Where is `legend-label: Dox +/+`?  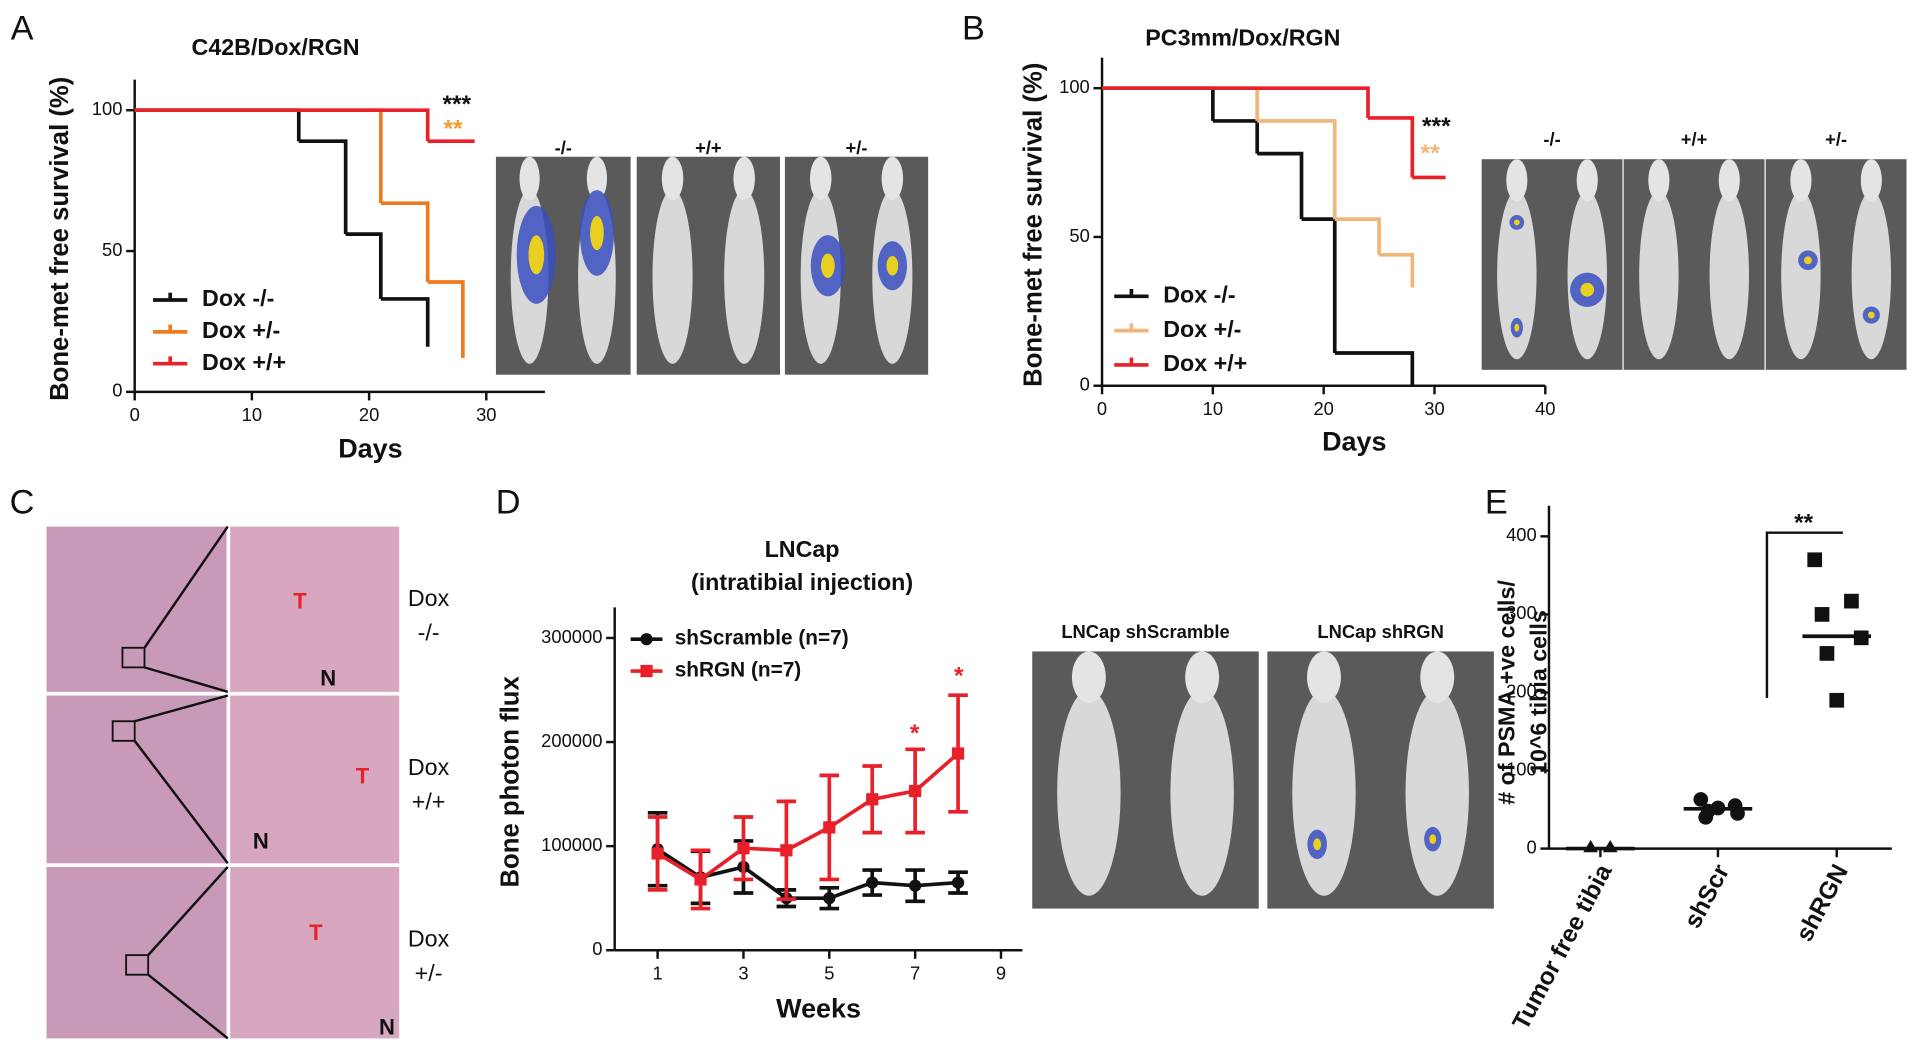
legend-label: Dox +/+ is located at coordinates (244, 362).